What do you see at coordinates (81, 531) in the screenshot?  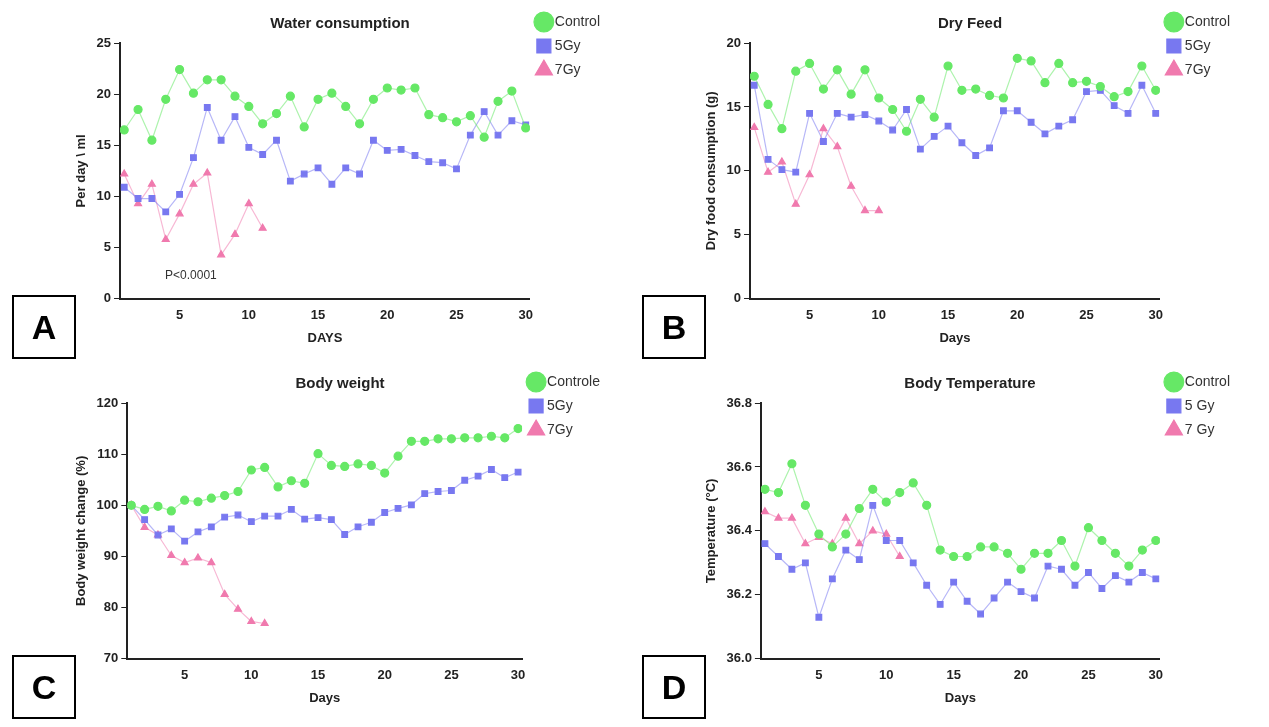 I see `y-axis-title: Body weight change (%)` at bounding box center [81, 531].